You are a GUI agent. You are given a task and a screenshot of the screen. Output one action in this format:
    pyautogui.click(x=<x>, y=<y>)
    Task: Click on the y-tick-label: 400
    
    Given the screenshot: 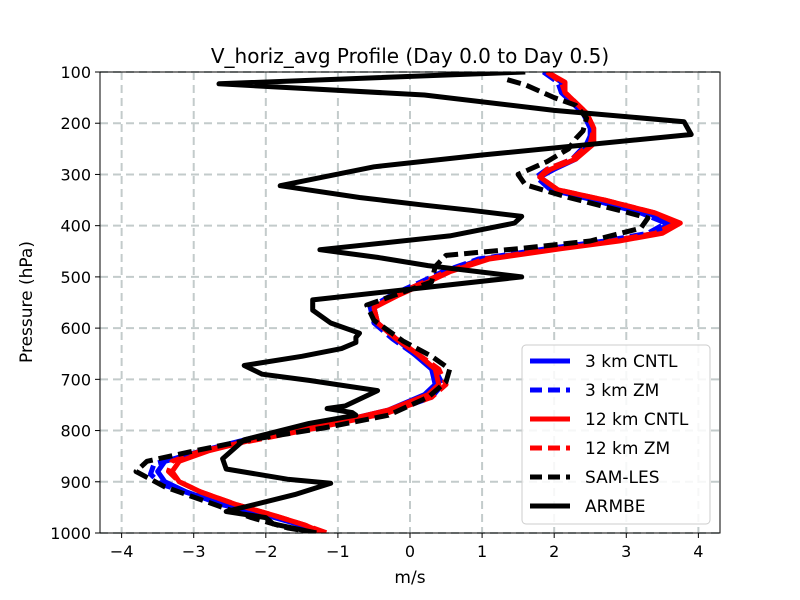 What is the action you would take?
    pyautogui.click(x=75, y=226)
    